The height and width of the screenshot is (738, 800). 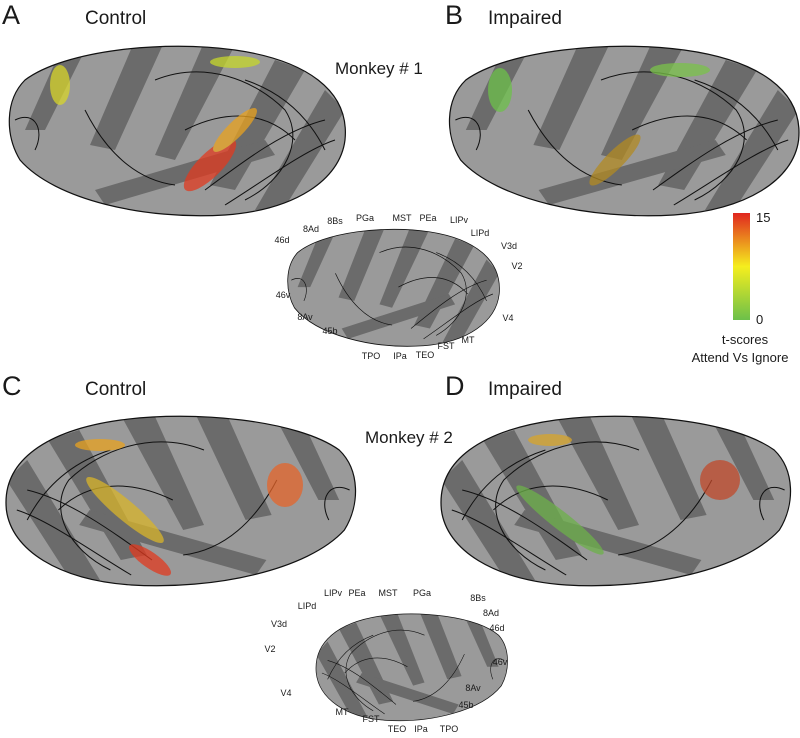 What do you see at coordinates (379, 68) in the screenshot?
I see `monkey-label: Monkey # 1` at bounding box center [379, 68].